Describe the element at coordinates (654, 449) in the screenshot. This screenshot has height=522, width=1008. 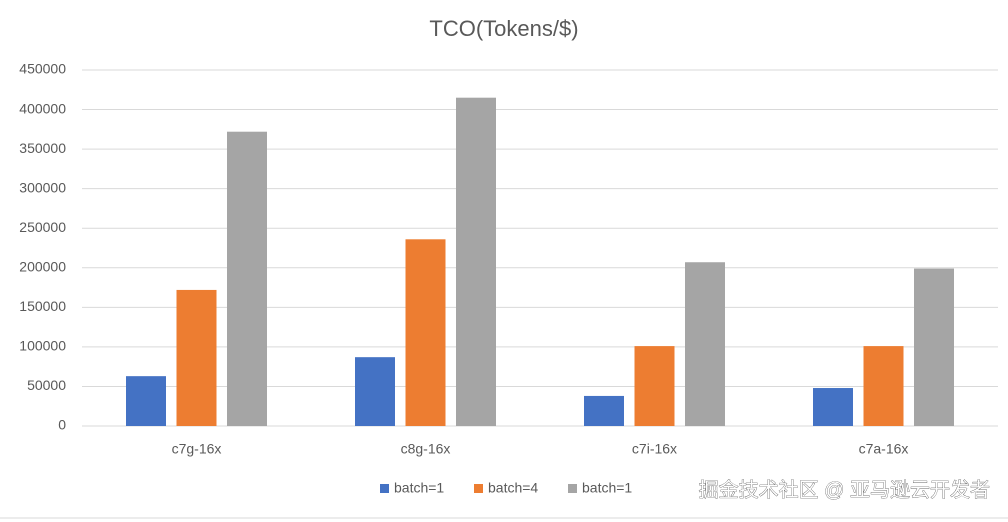
I see `x-tick-label: c7i-16x` at that location.